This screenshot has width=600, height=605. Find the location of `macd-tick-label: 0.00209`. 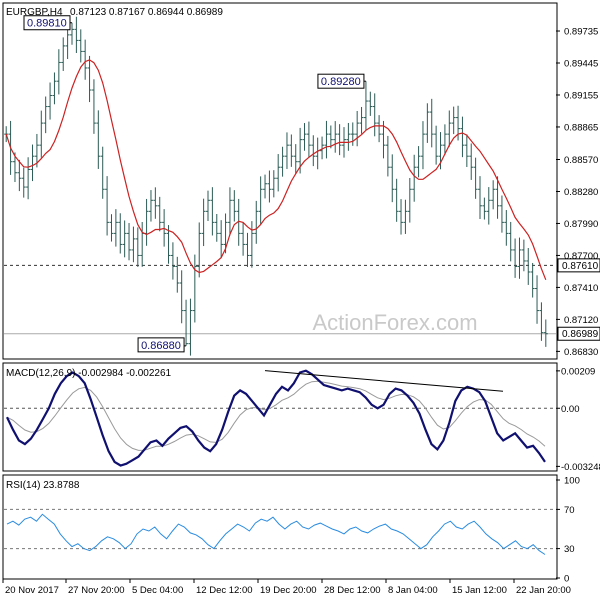

macd-tick-label: 0.00209 is located at coordinates (578, 371).